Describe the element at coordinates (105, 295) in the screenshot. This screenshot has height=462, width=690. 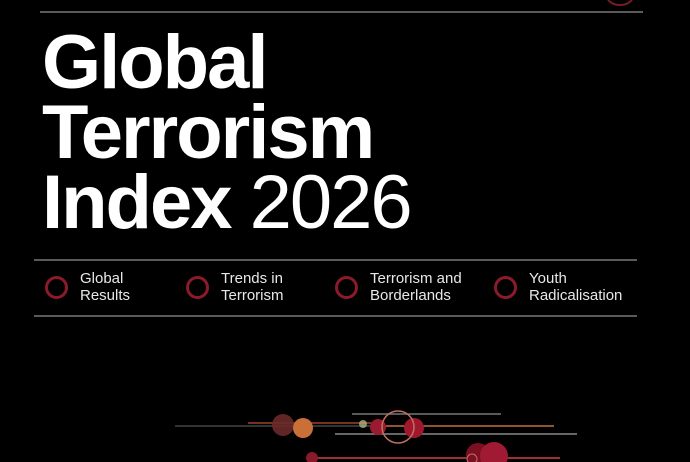
I see `nav-label: Results` at that location.